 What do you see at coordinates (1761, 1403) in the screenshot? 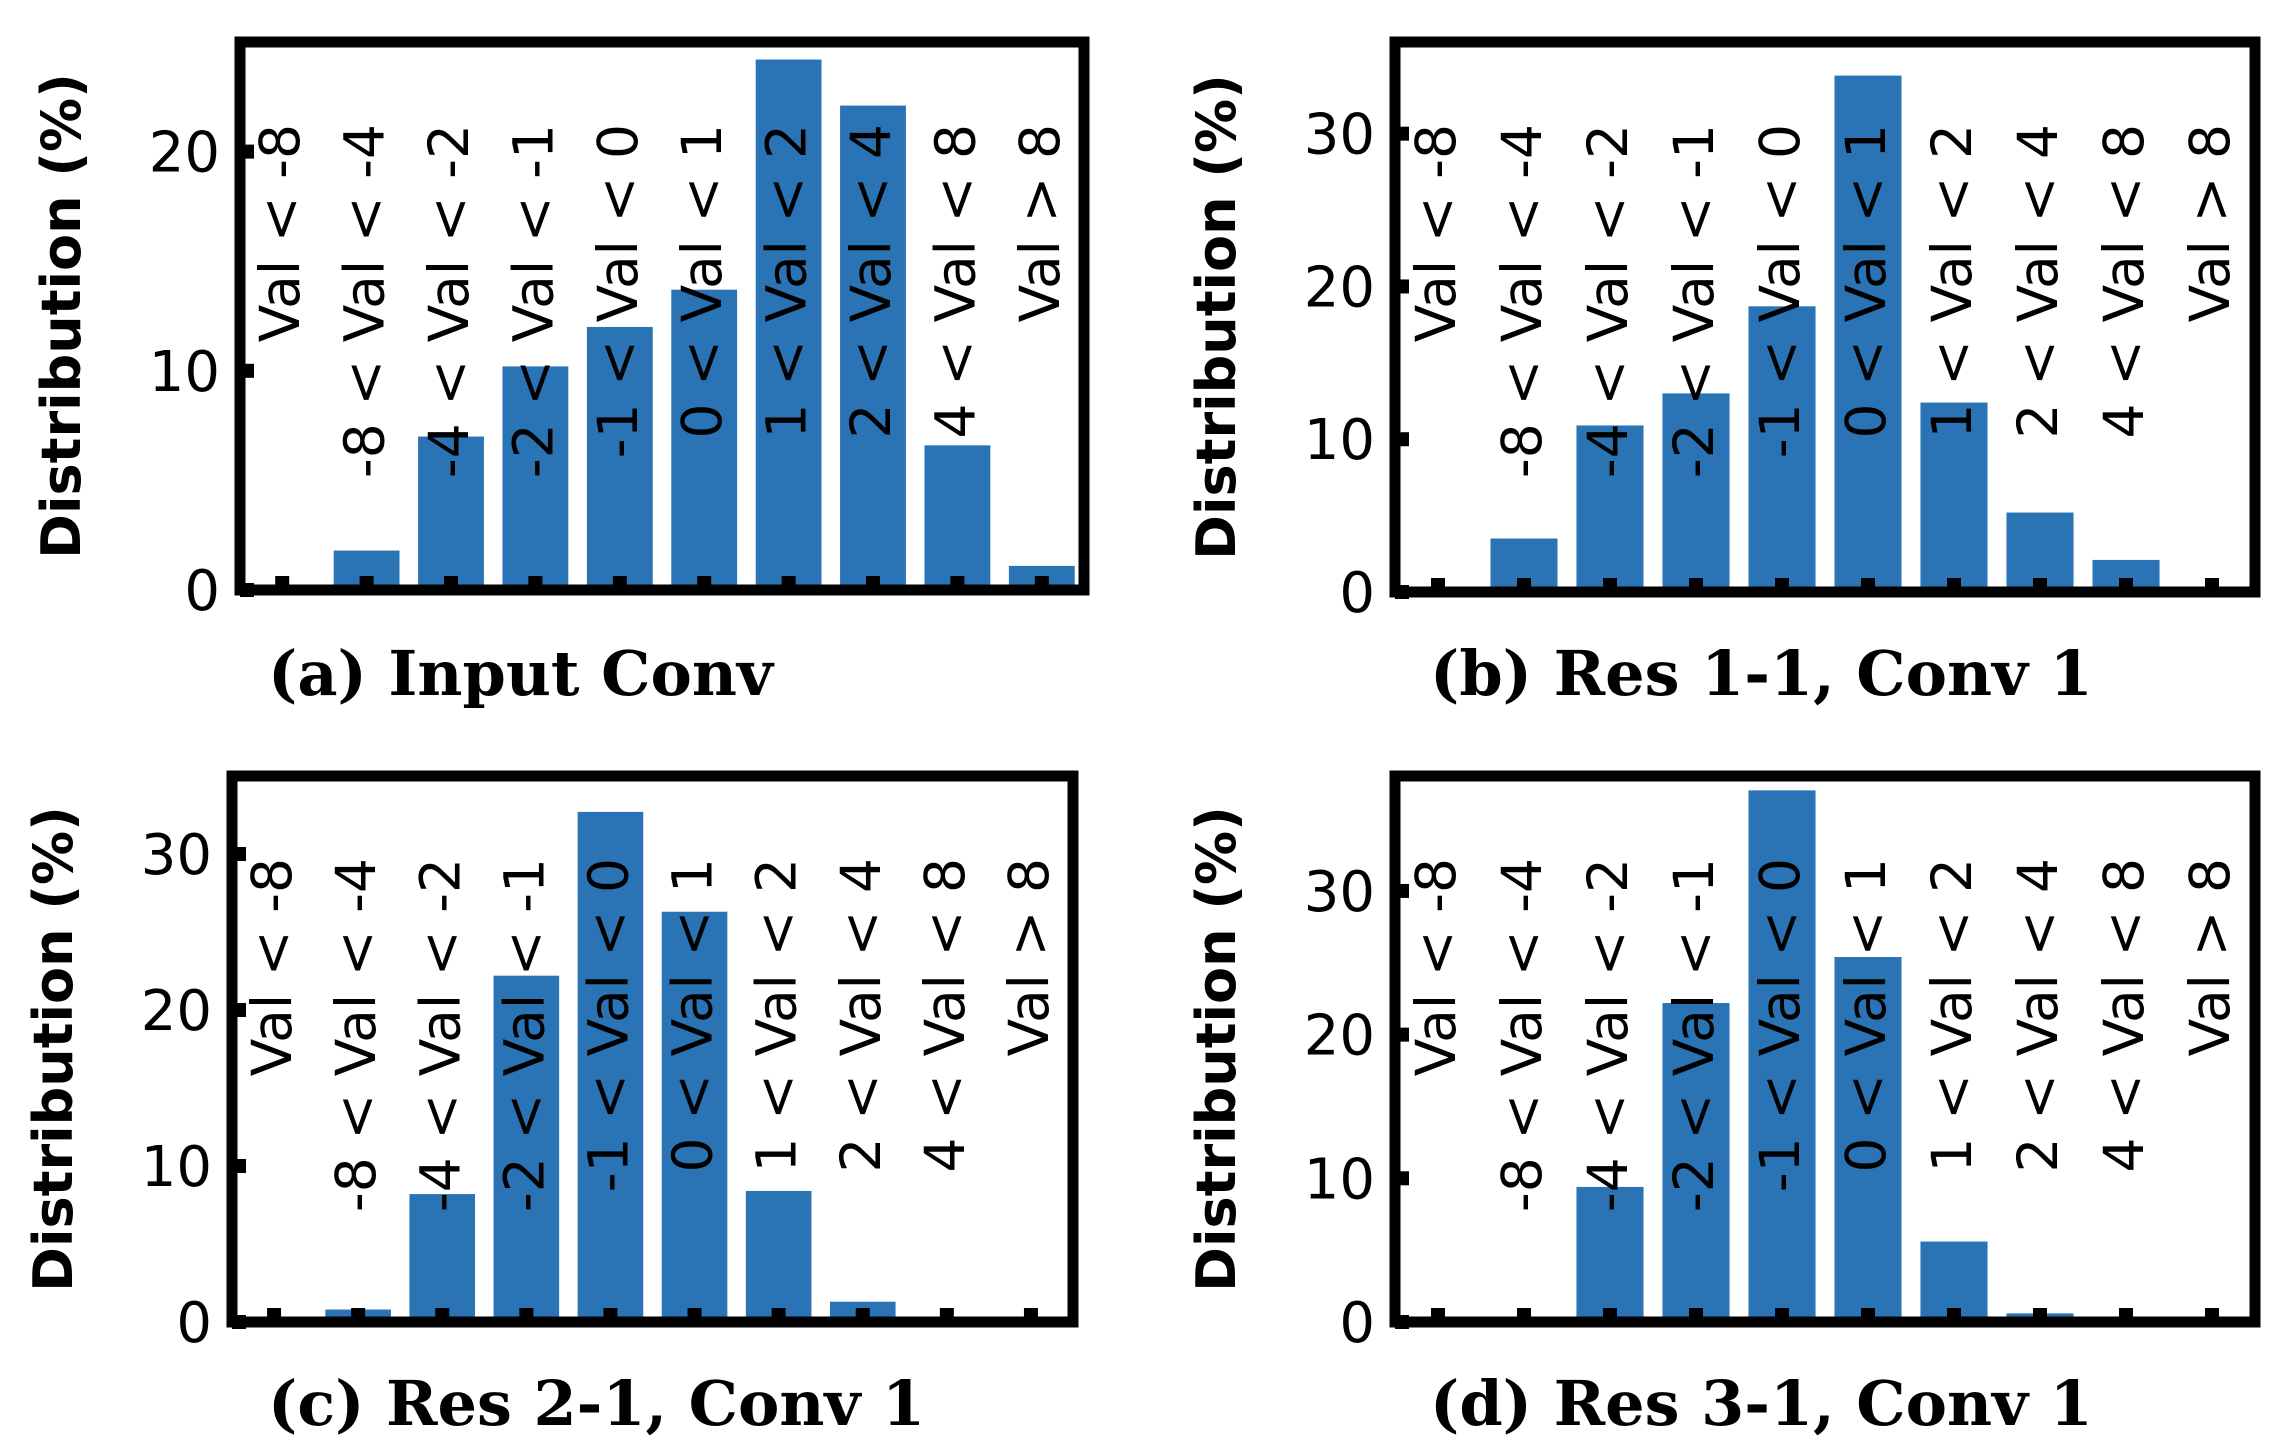
I see `panel-caption: (d) Res 3-1, Conv 1` at bounding box center [1761, 1403].